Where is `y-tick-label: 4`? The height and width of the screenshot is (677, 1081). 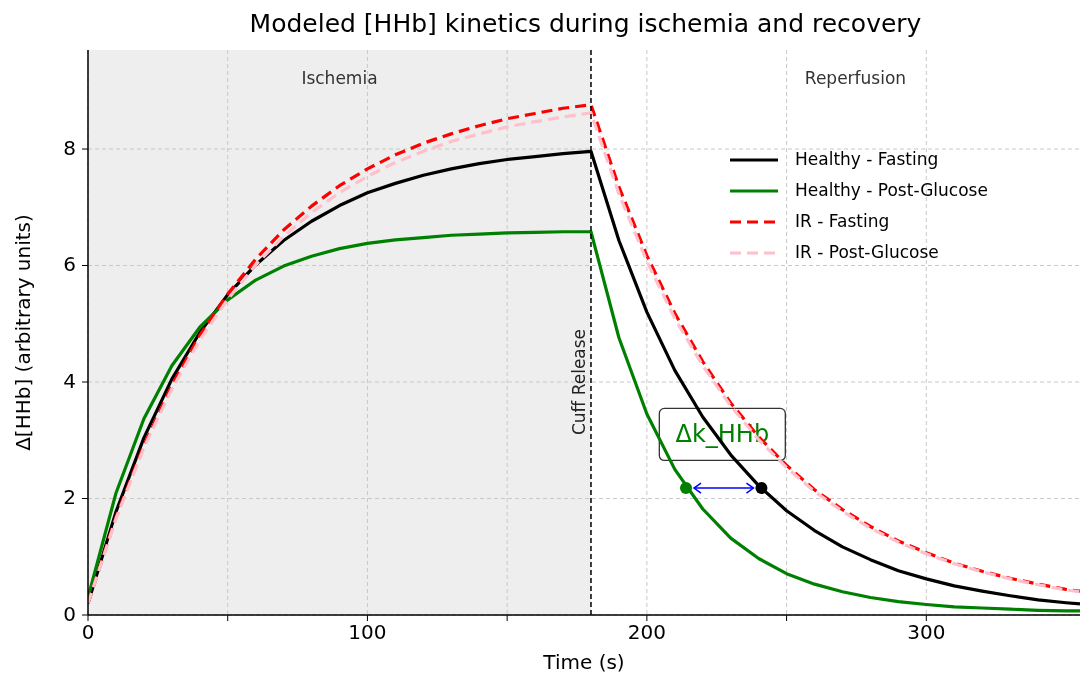 y-tick-label: 4 is located at coordinates (69, 380).